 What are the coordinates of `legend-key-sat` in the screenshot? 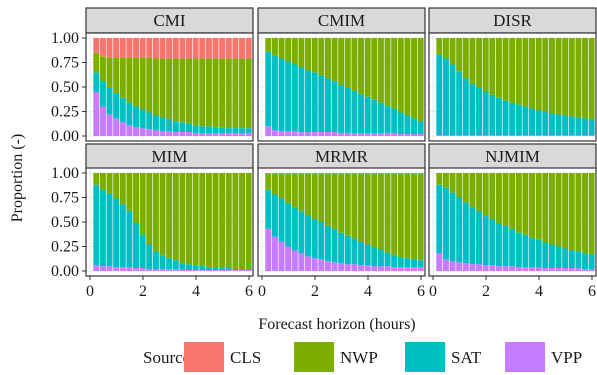 It's located at (425, 357).